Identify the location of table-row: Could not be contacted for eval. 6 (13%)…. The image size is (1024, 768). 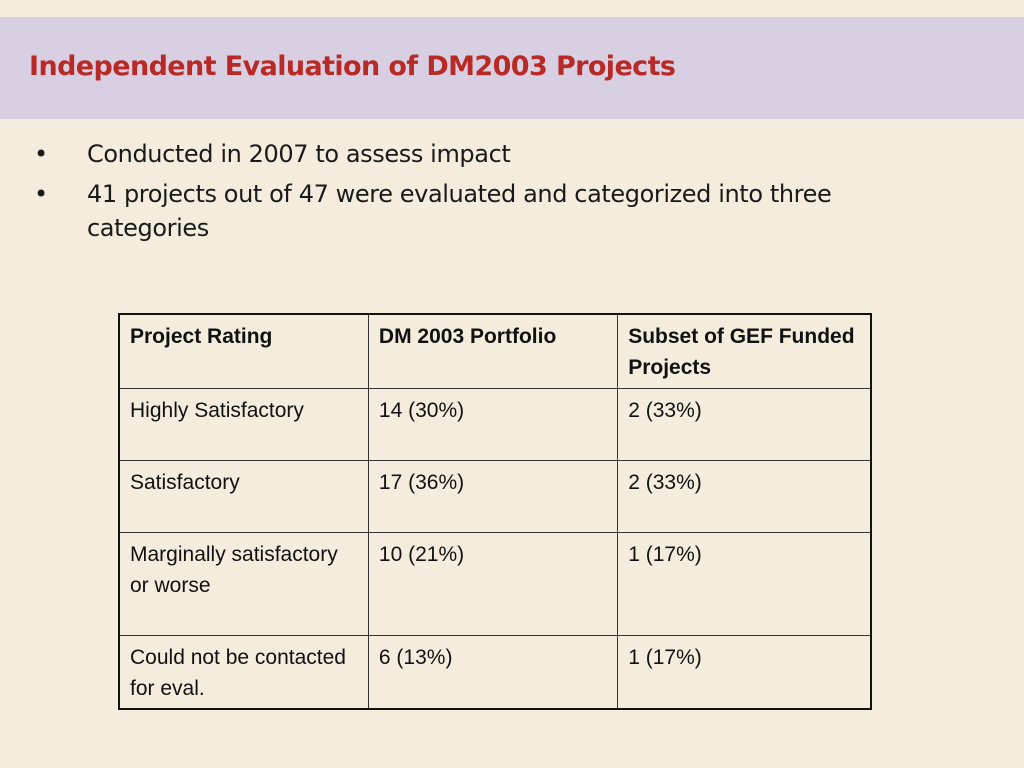
(495, 671).